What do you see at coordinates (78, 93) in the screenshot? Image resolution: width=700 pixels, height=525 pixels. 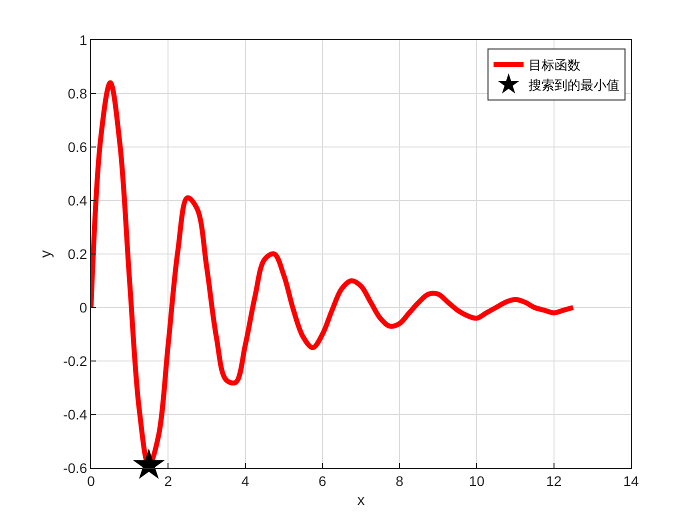 I see `y-tick-label: 0.8` at bounding box center [78, 93].